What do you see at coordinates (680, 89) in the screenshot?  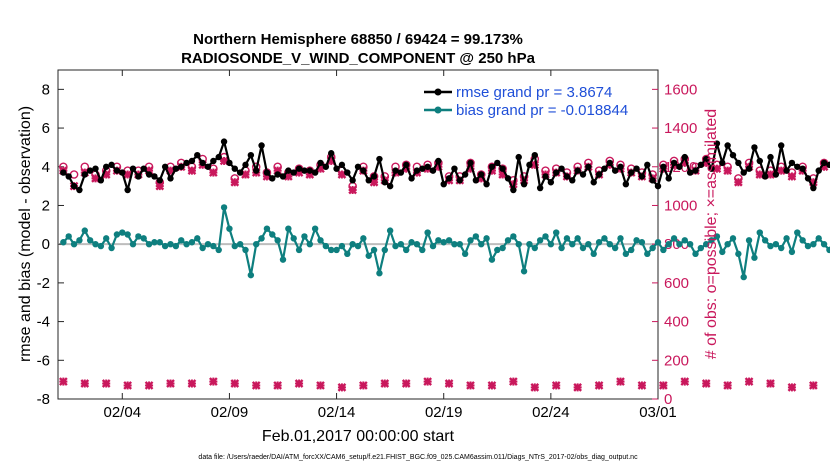 I see `right-tick-label: 1600` at bounding box center [680, 89].